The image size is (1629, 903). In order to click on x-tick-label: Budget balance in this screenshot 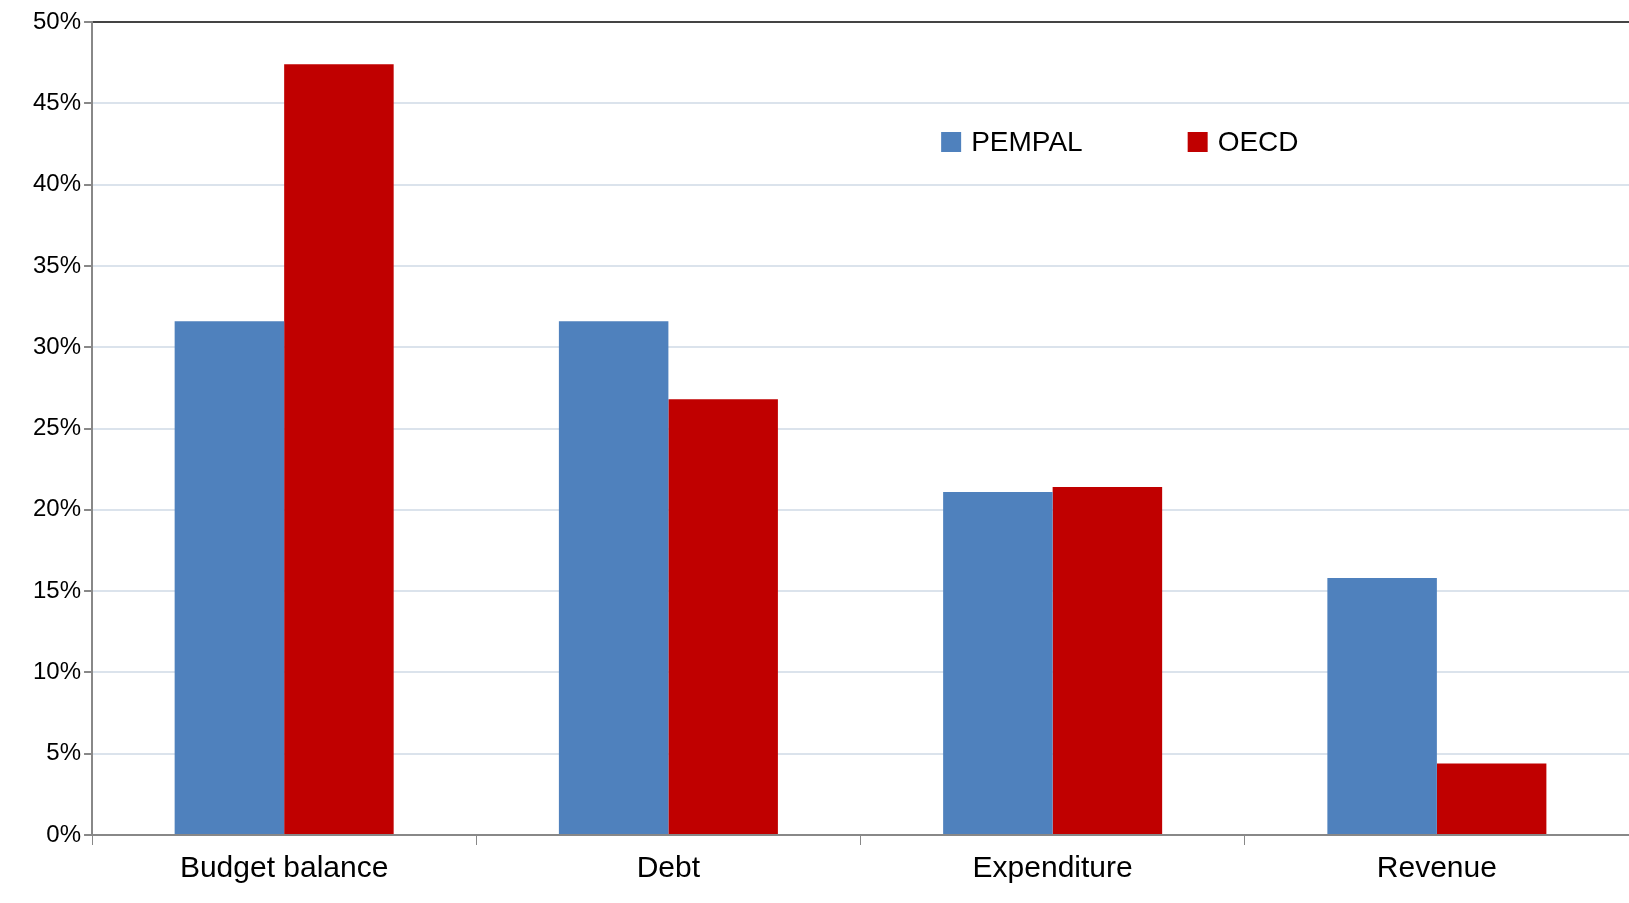, I will do `click(284, 867)`.